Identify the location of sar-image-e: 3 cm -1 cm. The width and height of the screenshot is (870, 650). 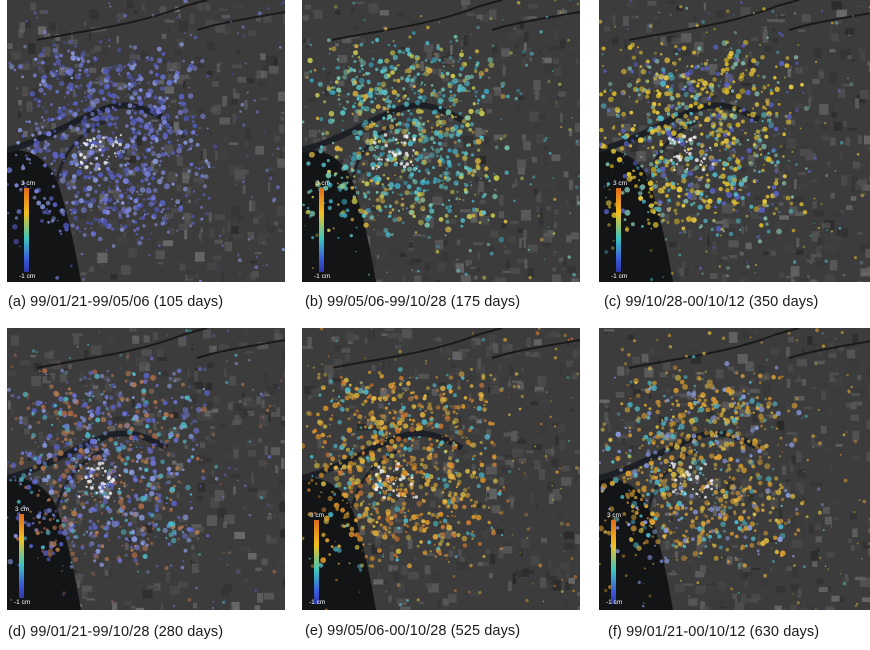
(441, 469).